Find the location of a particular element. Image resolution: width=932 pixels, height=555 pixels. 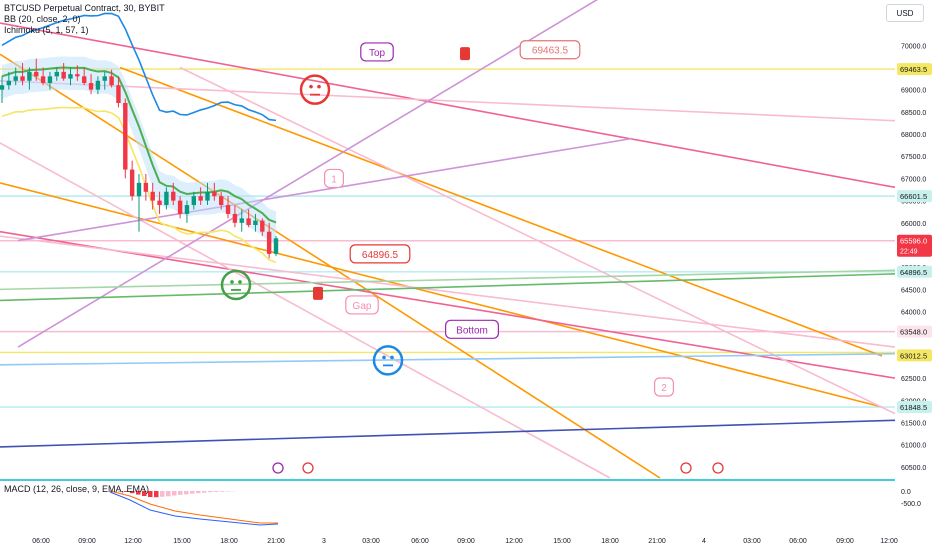

macd-tick-label: -500.0 is located at coordinates (911, 504).